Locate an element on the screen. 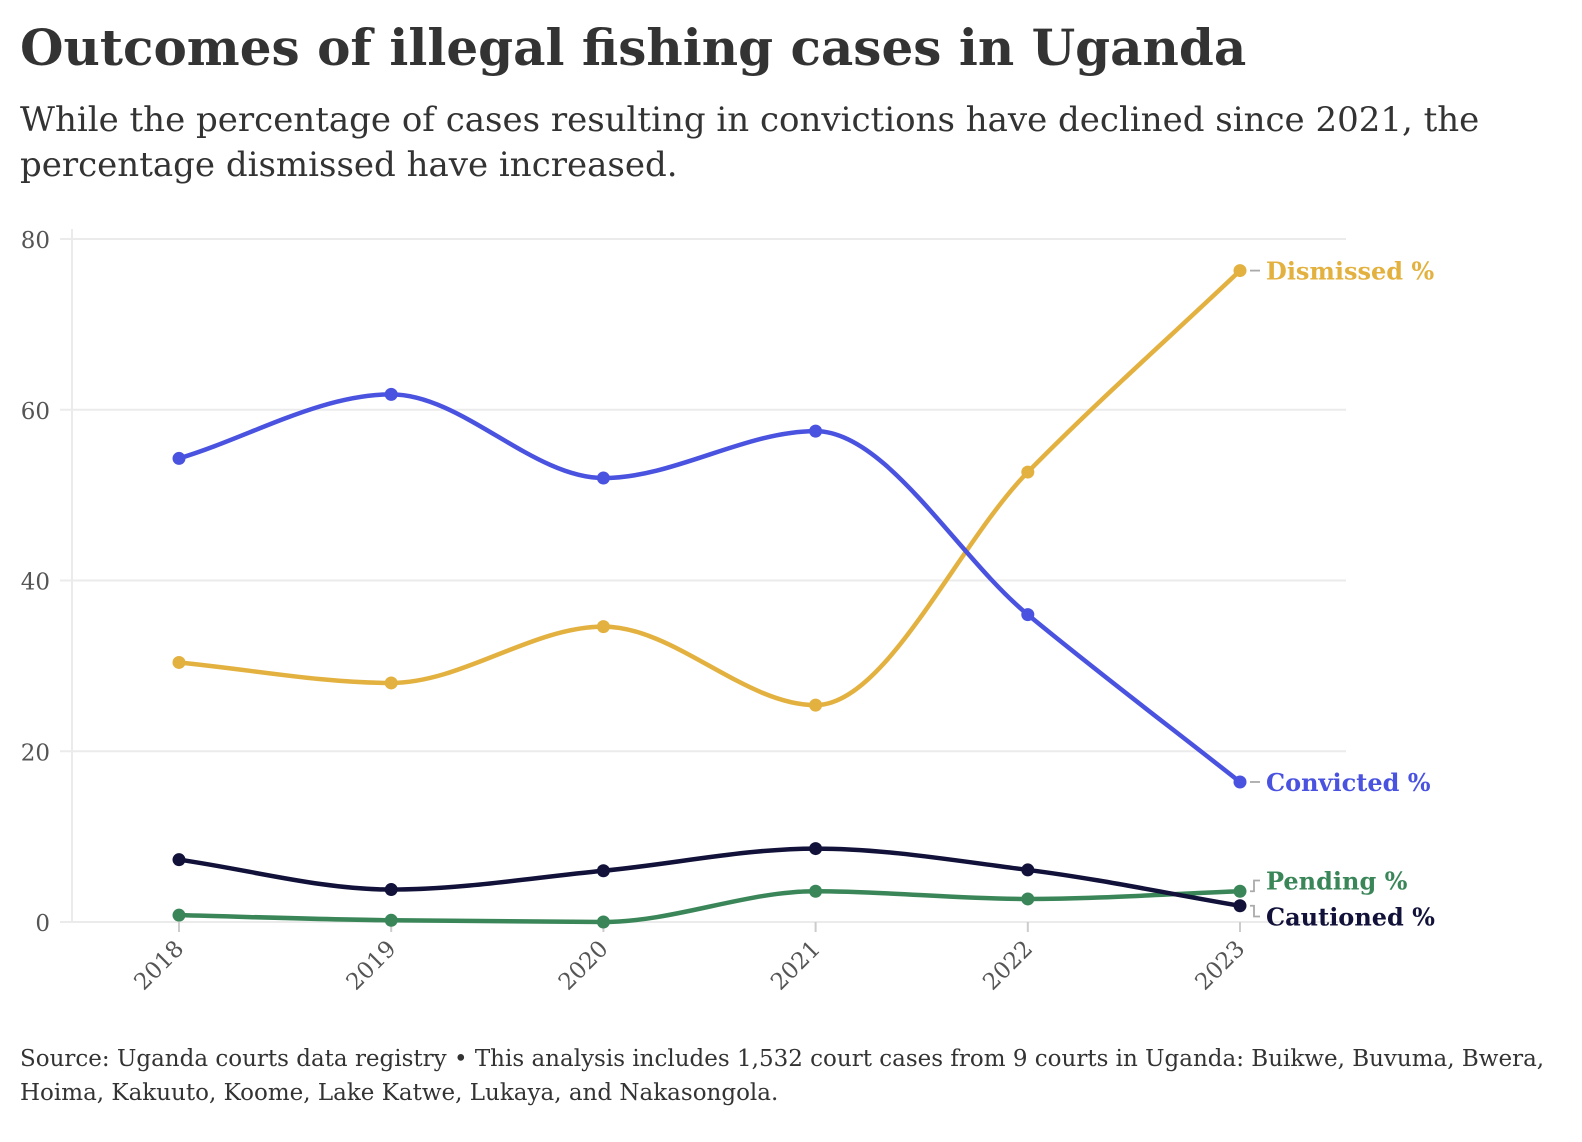 The image size is (1582, 1142). label-pending: Pending % is located at coordinates (1337, 881).